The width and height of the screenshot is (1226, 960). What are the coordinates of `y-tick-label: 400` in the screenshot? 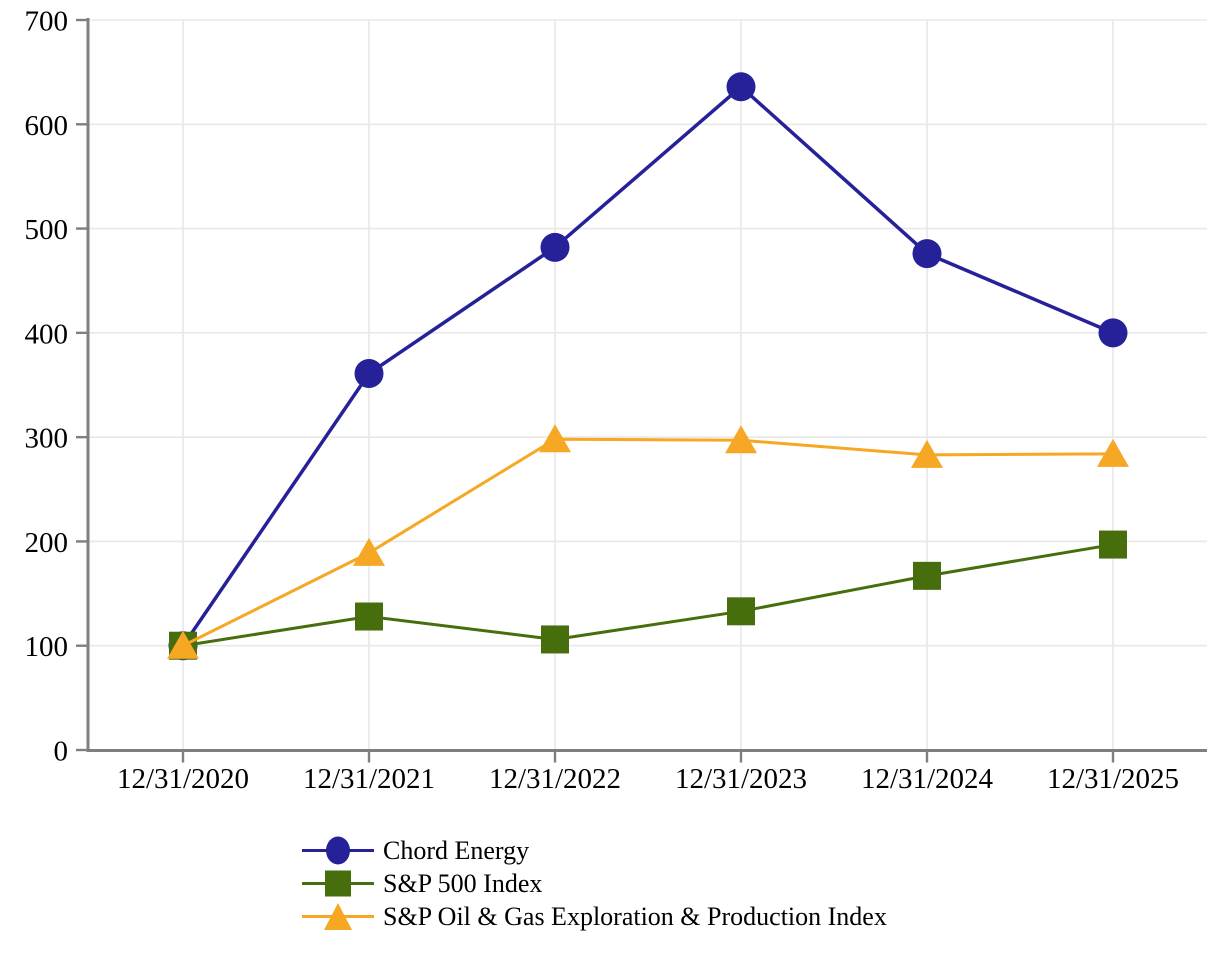 It's located at (47, 334).